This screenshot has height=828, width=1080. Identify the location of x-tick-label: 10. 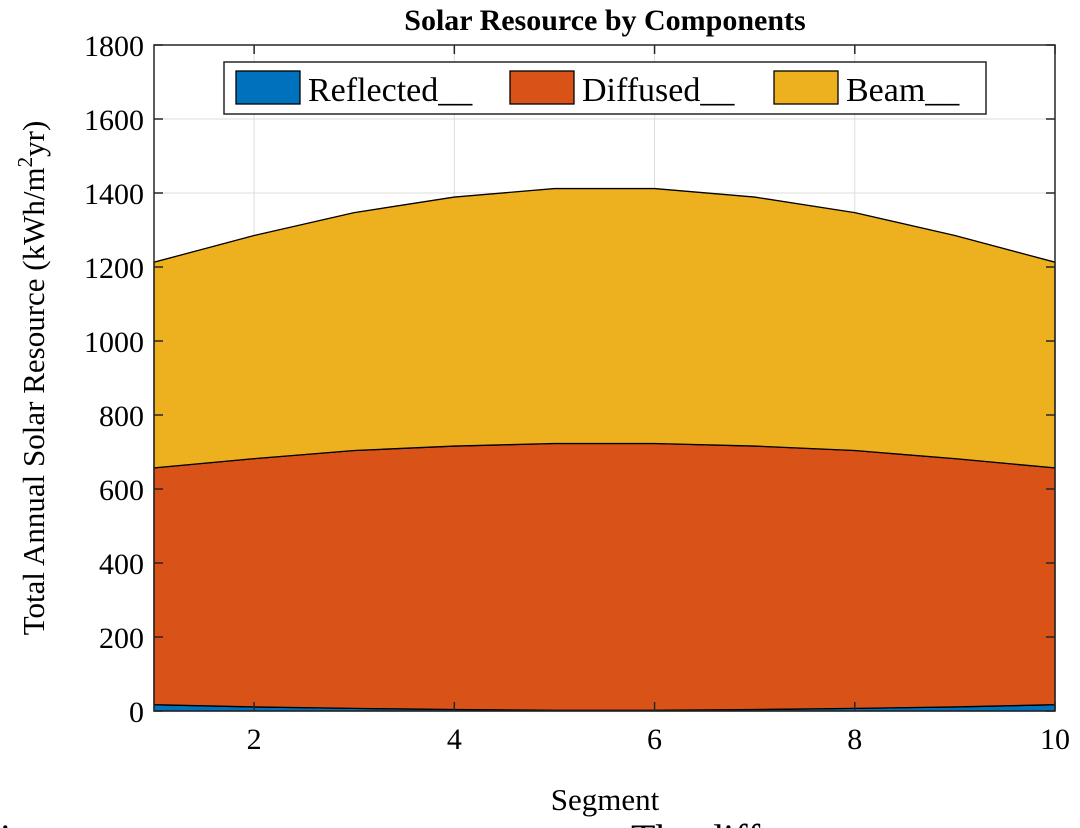
(1055, 739).